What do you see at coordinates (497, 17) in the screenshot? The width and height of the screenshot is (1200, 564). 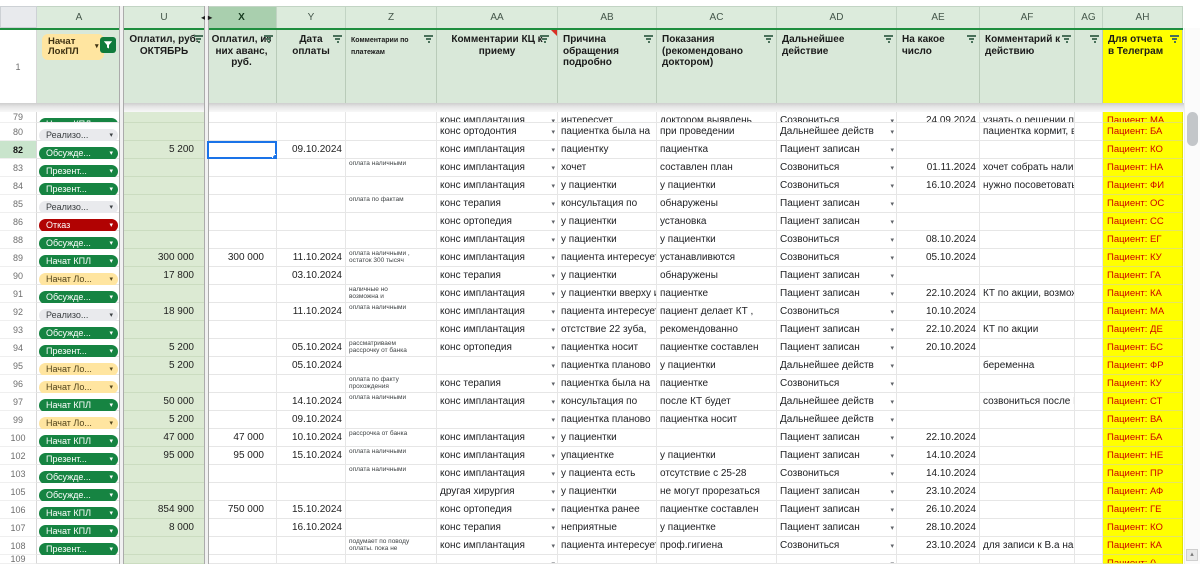 I see `col-letter-AA: AA` at bounding box center [497, 17].